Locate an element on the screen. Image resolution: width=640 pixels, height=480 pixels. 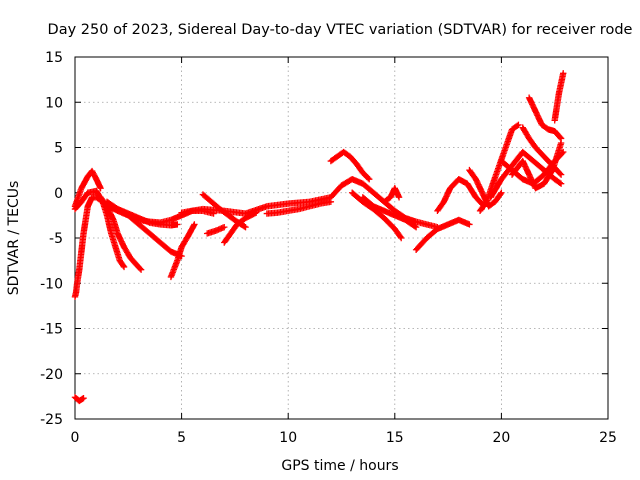
y-tick-label: -25 is located at coordinates (51, 420).